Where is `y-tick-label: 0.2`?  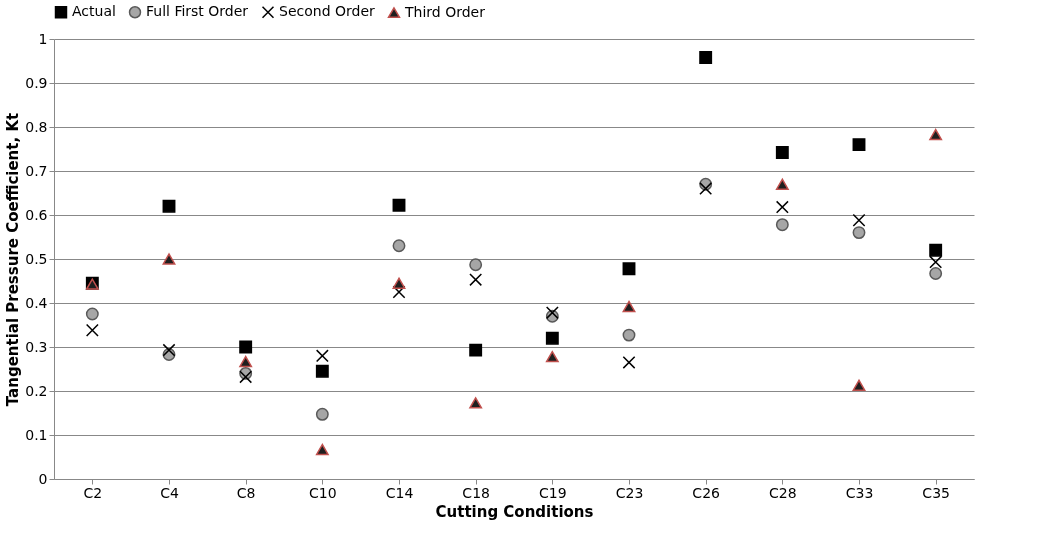 y-tick-label: 0.2 is located at coordinates (36, 390).